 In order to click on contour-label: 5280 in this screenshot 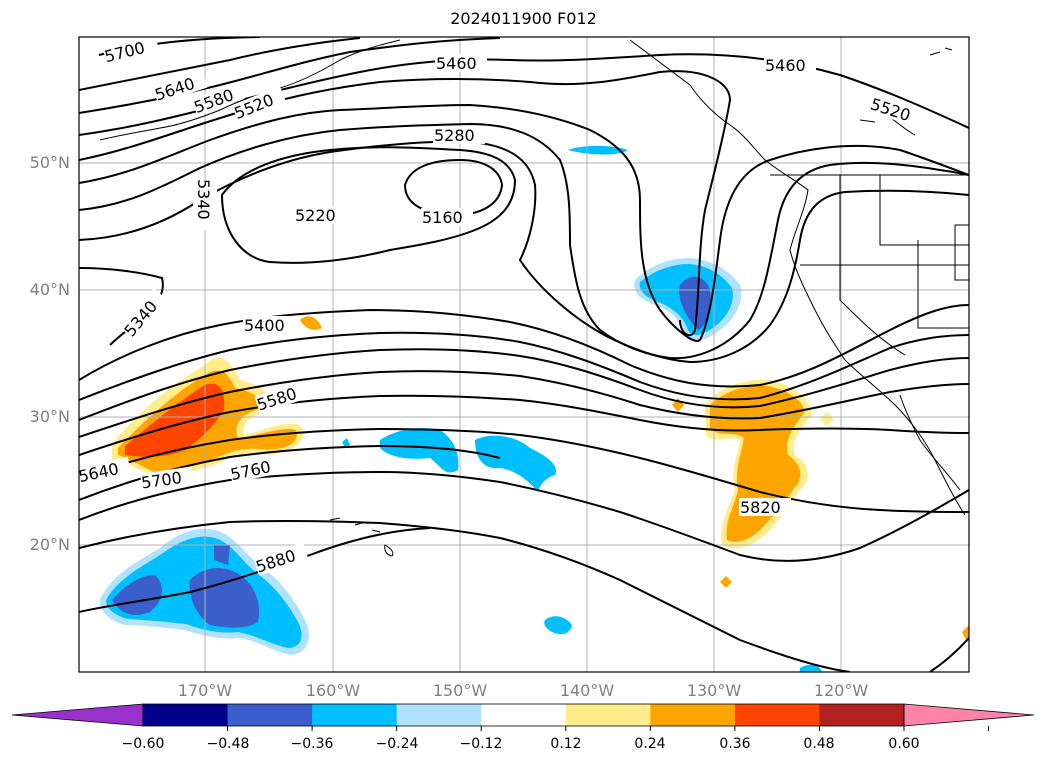, I will do `click(454, 135)`.